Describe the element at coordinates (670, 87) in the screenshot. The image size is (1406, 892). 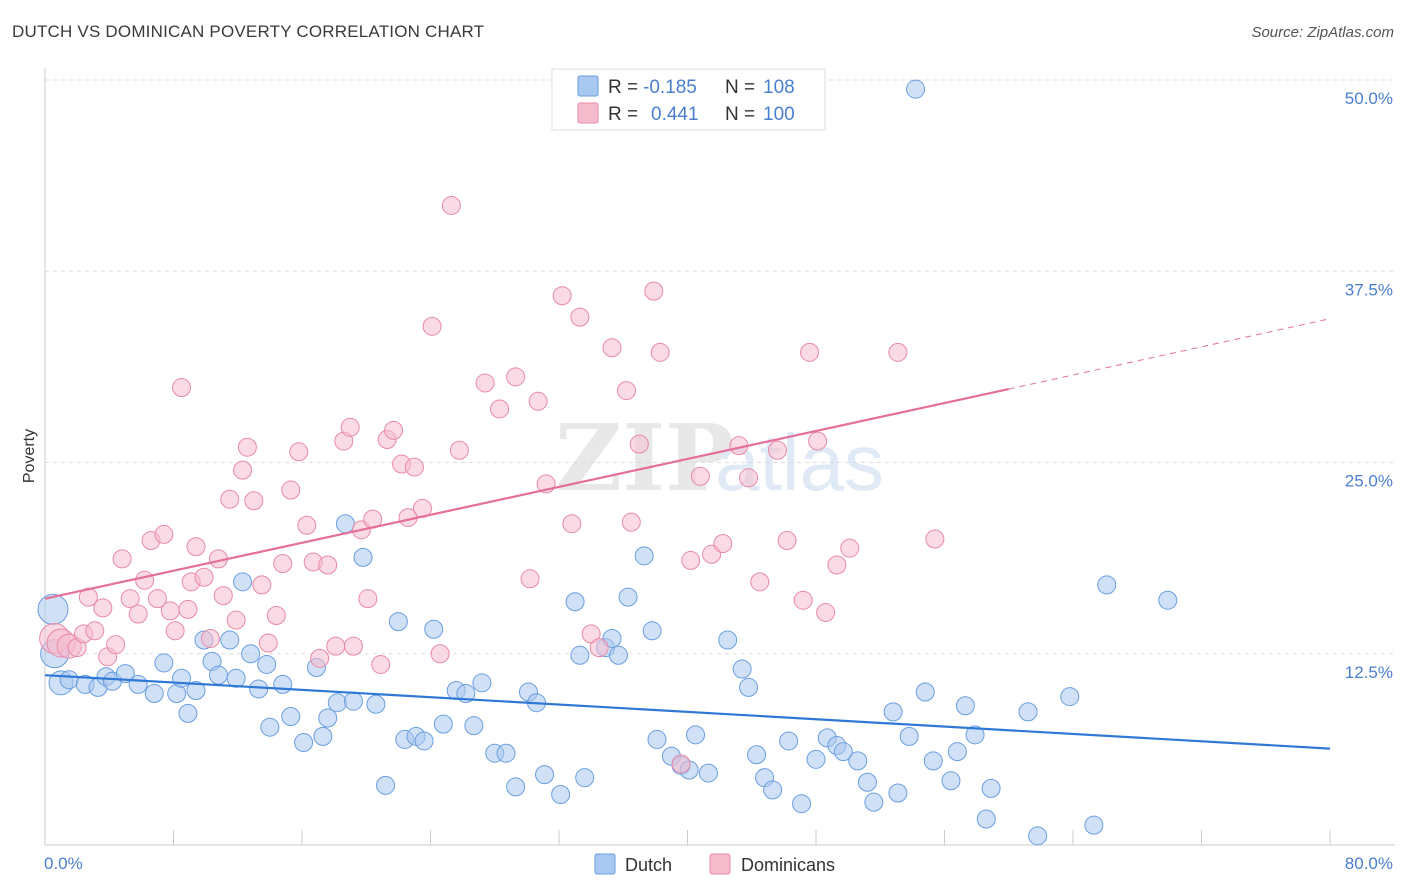
I see `legend-r-value-dutch: -0.185` at that location.